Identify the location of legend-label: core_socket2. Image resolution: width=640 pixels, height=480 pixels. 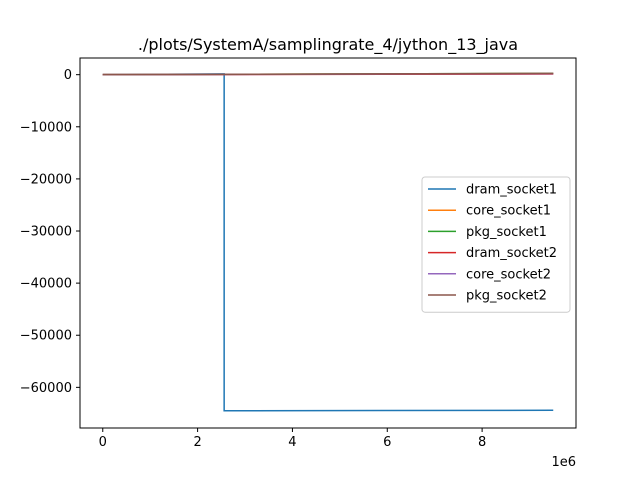
(508, 274).